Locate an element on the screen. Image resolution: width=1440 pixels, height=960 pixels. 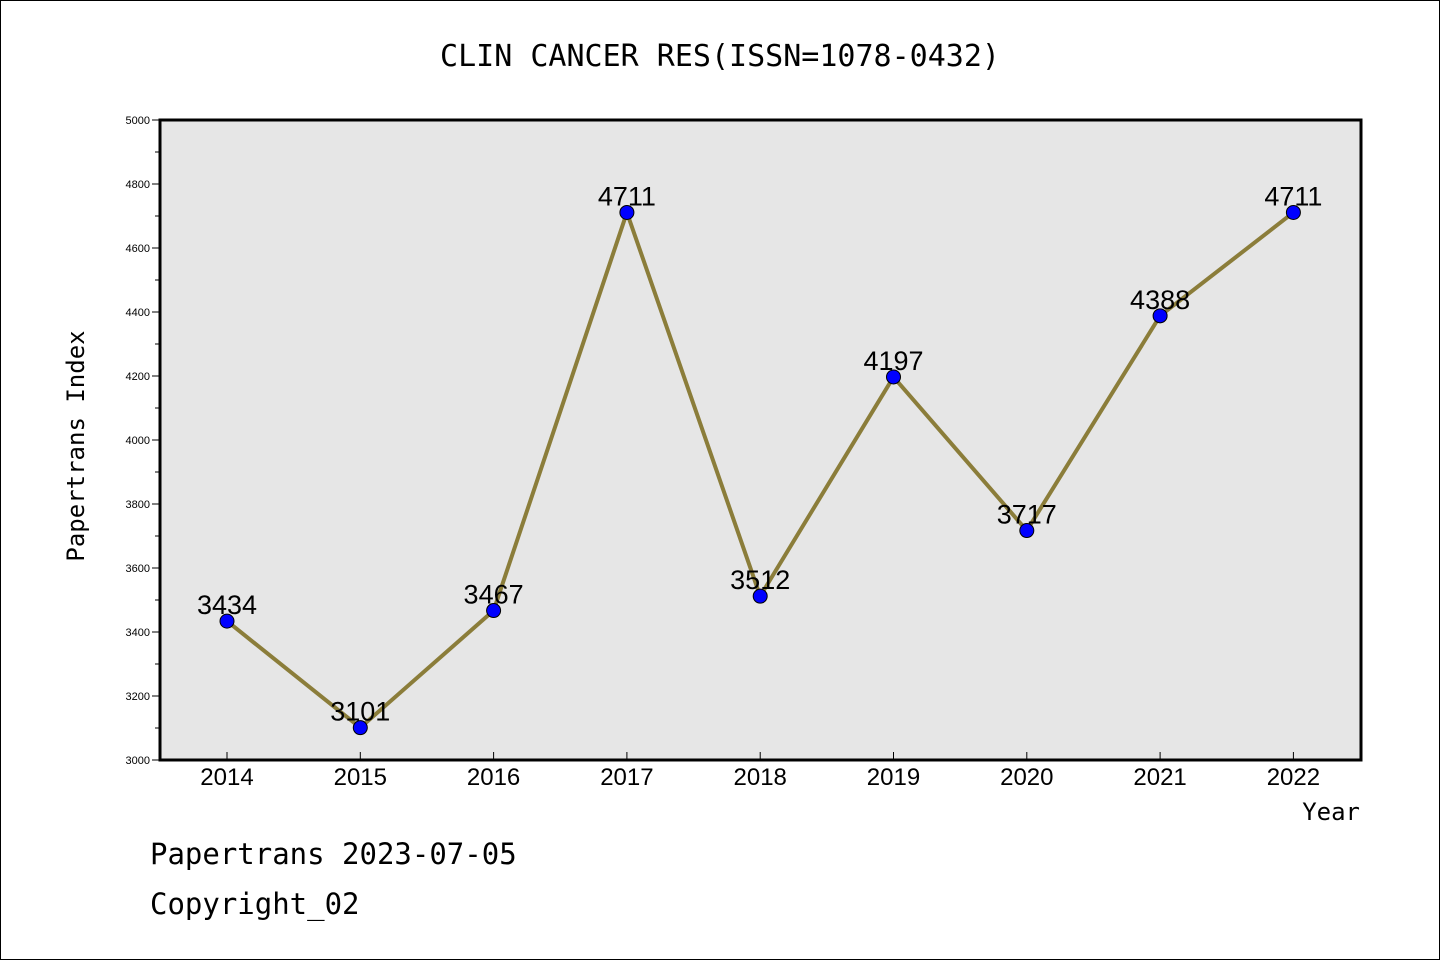
data-point-2021 is located at coordinates (1160, 316).